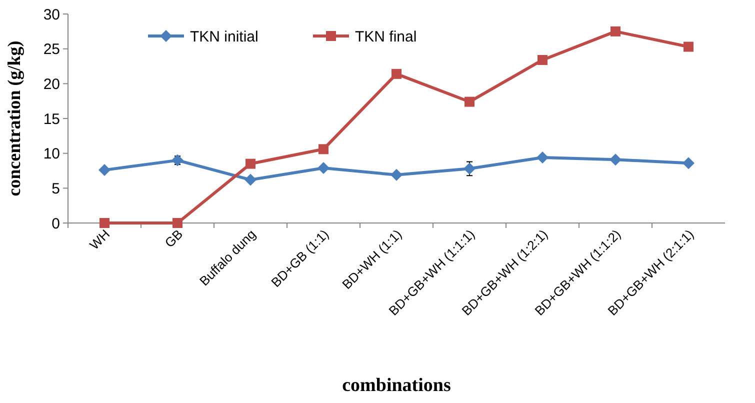  What do you see at coordinates (386, 37) in the screenshot?
I see `legend-label: TKN final` at bounding box center [386, 37].